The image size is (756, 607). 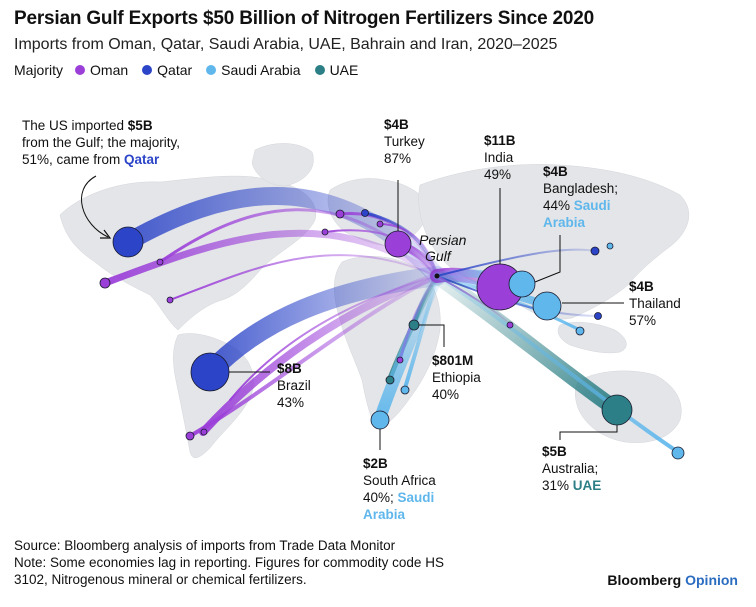 I want to click on bangladesh-share: 44%, so click(x=558, y=205).